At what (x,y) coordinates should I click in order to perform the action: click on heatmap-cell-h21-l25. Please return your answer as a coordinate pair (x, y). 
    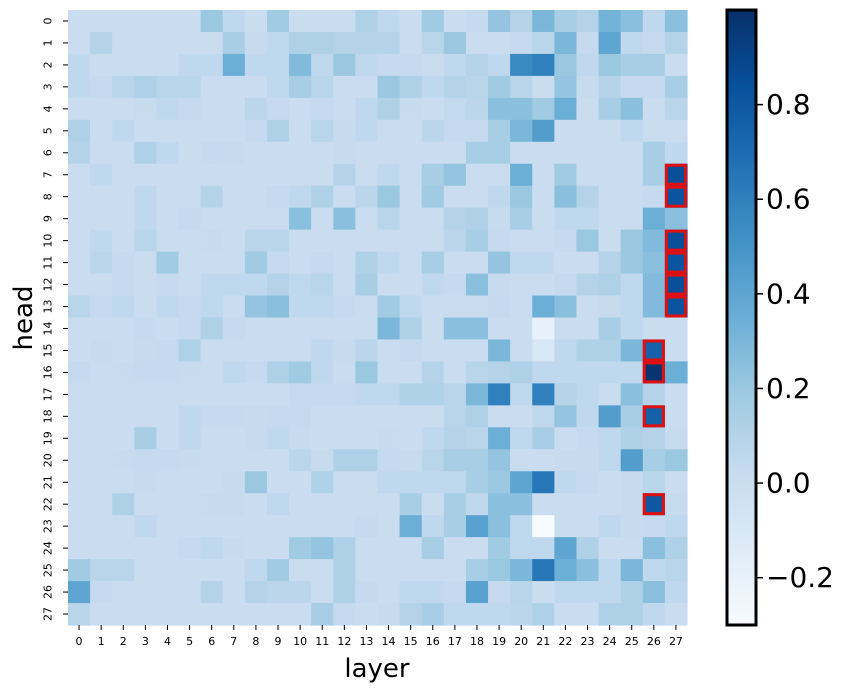
    Looking at the image, I should click on (632, 482).